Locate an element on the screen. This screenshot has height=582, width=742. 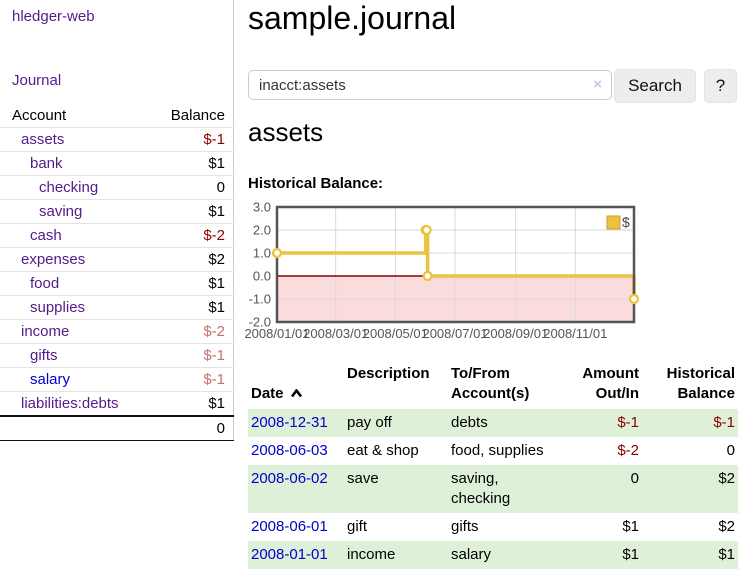
account-row: cash $-2 is located at coordinates (117, 235).